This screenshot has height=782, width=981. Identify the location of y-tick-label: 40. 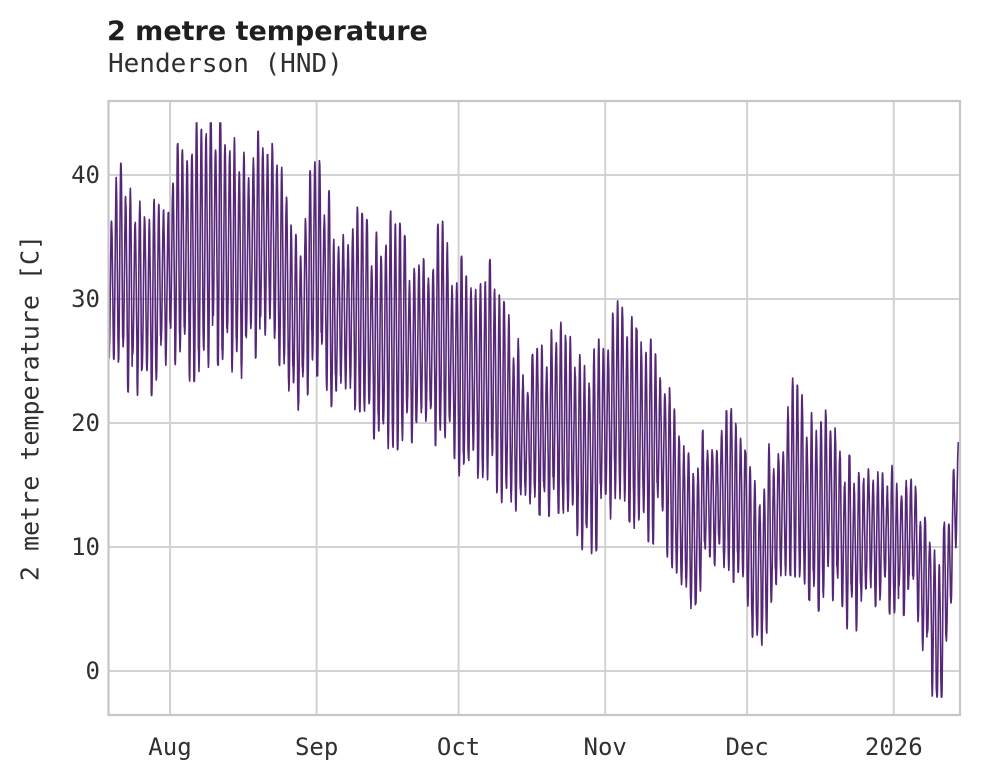
(85, 175).